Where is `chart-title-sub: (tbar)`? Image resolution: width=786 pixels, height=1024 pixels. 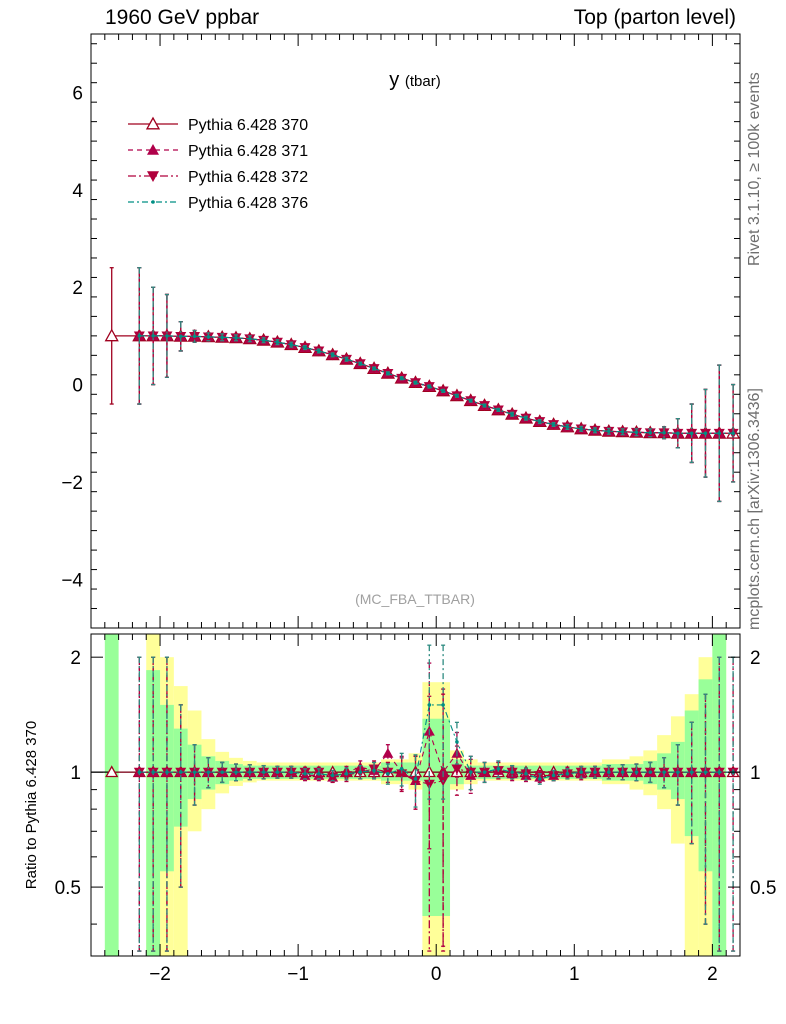 chart-title-sub: (tbar) is located at coordinates (423, 81).